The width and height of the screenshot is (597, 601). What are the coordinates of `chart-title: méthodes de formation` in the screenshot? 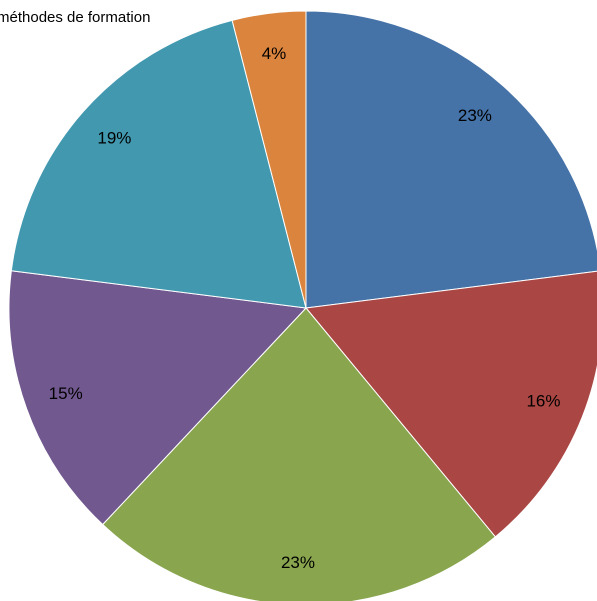 It's located at (75, 17).